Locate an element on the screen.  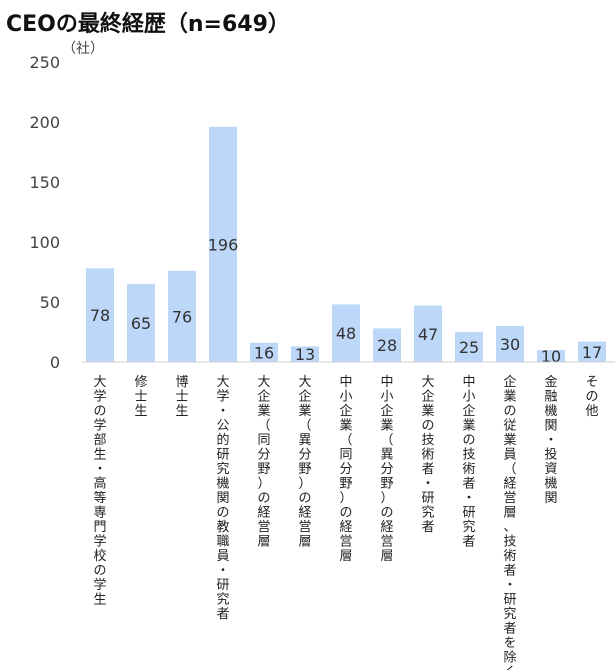
y-tick-label: 100 is located at coordinates (44, 242).